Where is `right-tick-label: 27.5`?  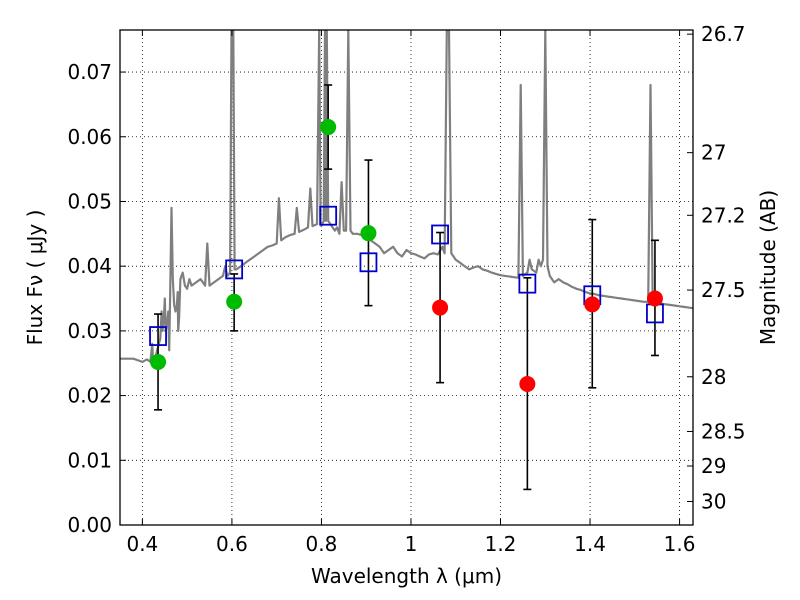
right-tick-label: 27.5 is located at coordinates (723, 290).